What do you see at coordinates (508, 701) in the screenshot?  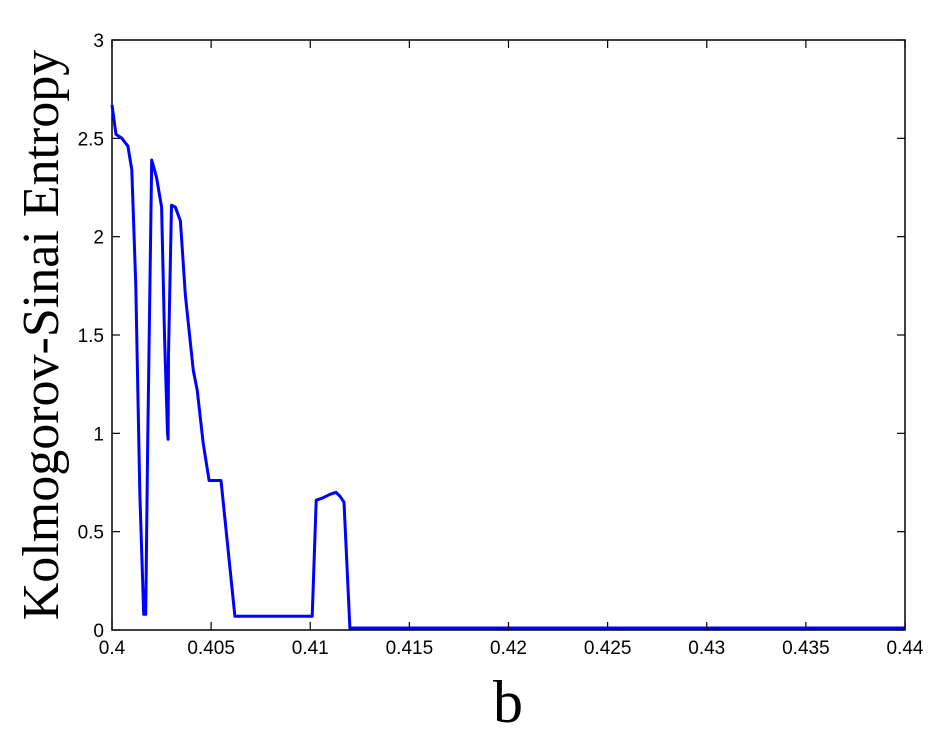 I see `x-axis-title: b` at bounding box center [508, 701].